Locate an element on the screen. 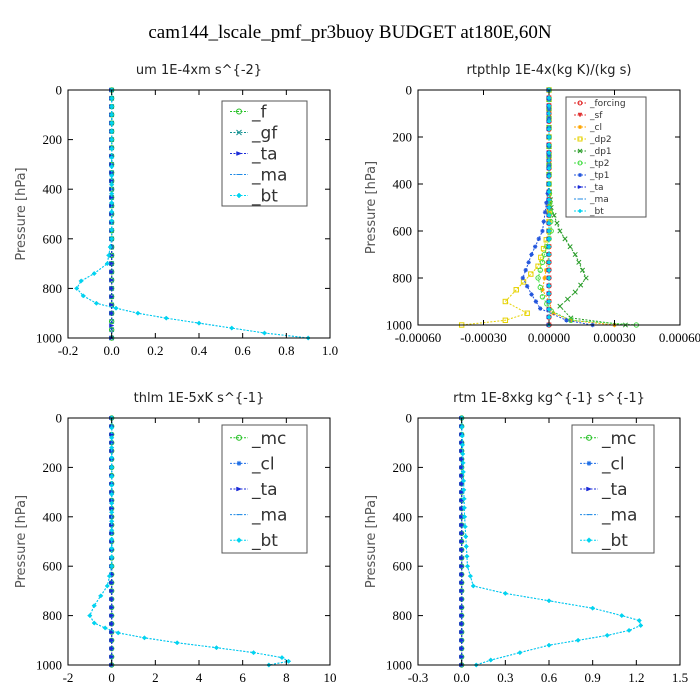 The height and width of the screenshot is (700, 700). chart-title: thlm 1E-5xK s^{-1} is located at coordinates (199, 398).